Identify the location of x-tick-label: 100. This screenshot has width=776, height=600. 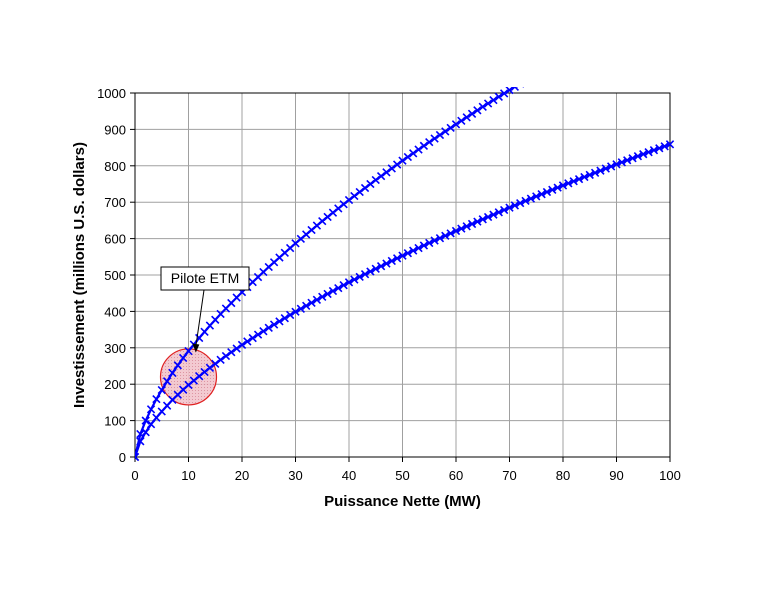
(670, 475).